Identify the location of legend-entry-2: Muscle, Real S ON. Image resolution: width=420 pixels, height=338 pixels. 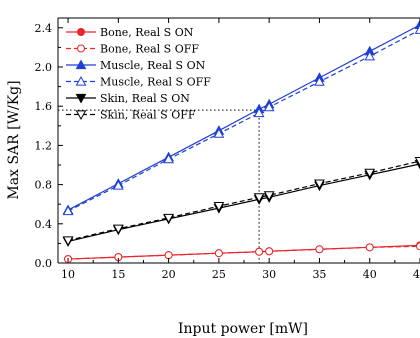
(136, 65).